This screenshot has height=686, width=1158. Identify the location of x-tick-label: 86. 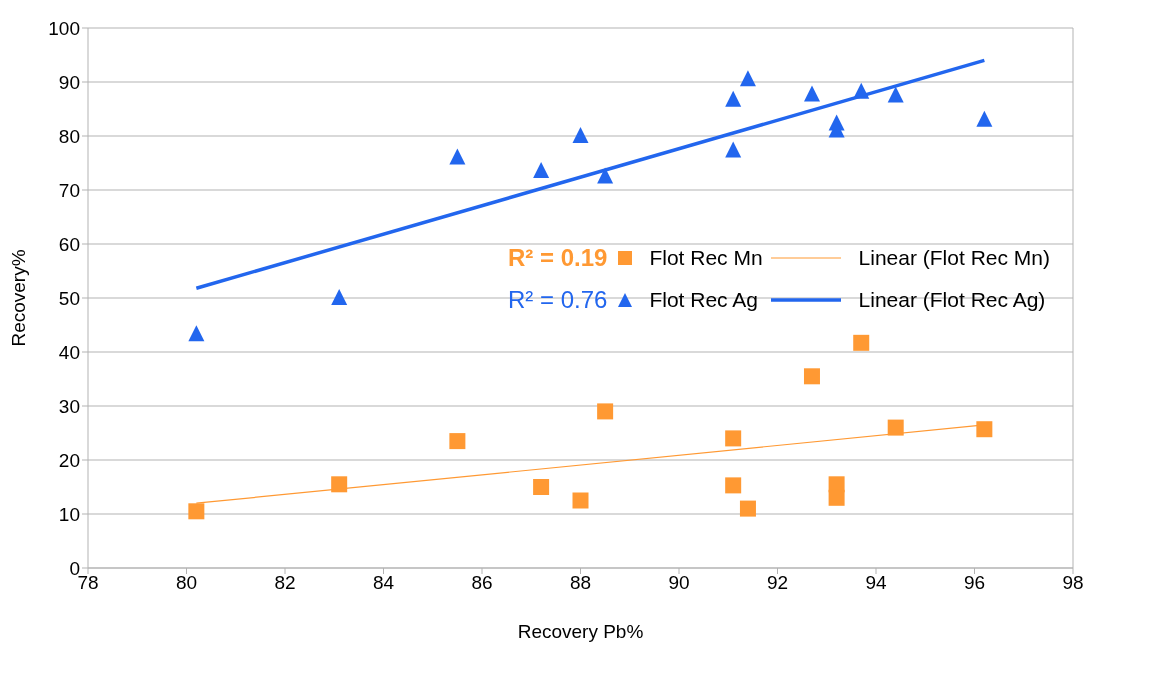
(482, 583).